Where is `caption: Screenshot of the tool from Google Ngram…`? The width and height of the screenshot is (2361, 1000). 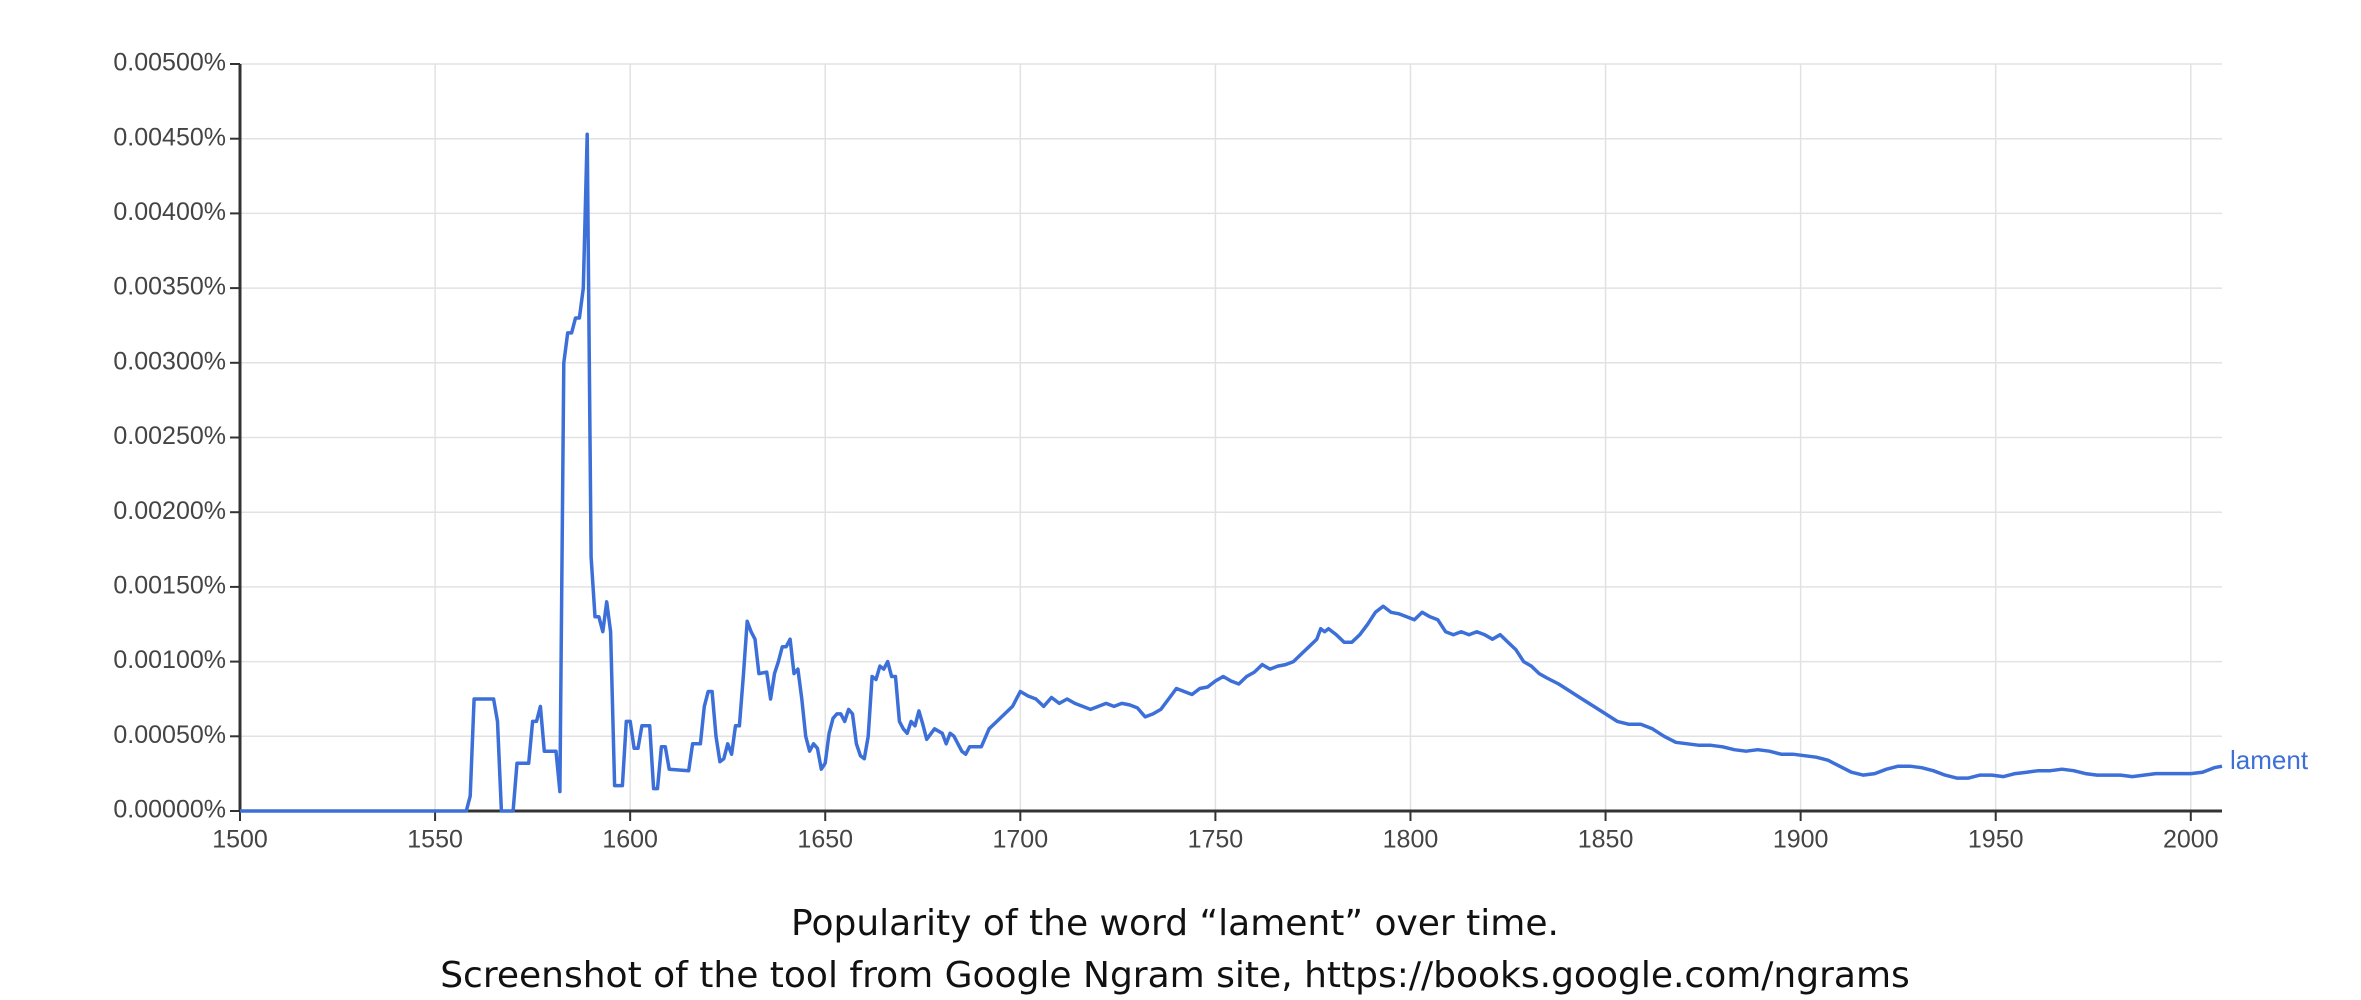
caption: Screenshot of the tool from Google Ngram… is located at coordinates (1175, 975).